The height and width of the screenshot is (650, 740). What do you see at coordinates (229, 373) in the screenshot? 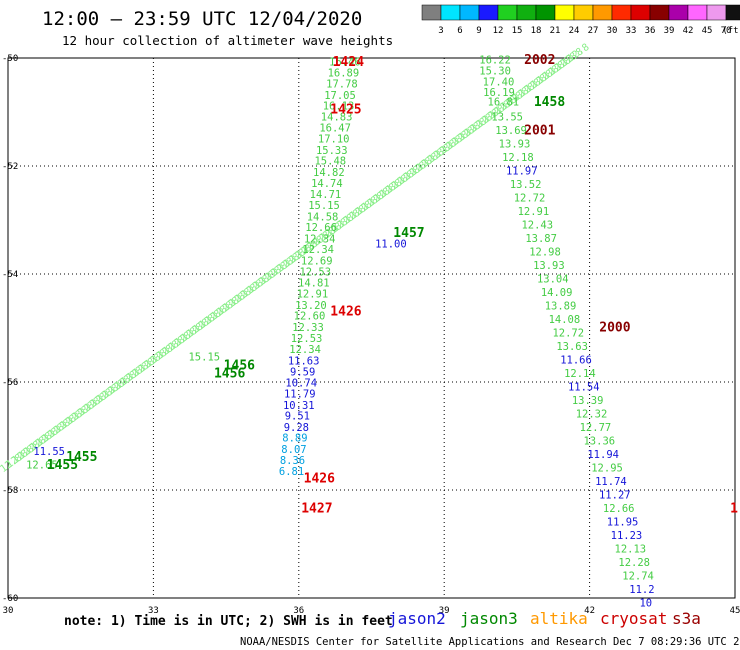
I see `track-label: 1456` at bounding box center [229, 373].